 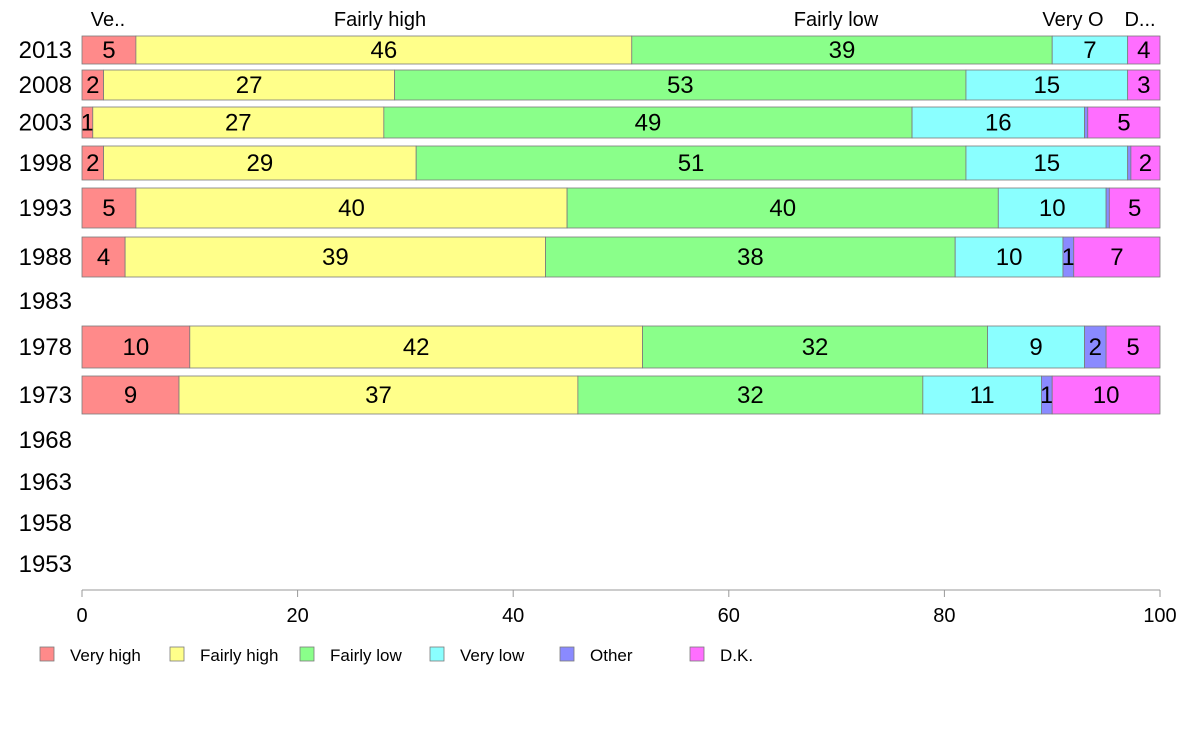 I want to click on bar-segment-2008-fairly-high, so click(x=249, y=85).